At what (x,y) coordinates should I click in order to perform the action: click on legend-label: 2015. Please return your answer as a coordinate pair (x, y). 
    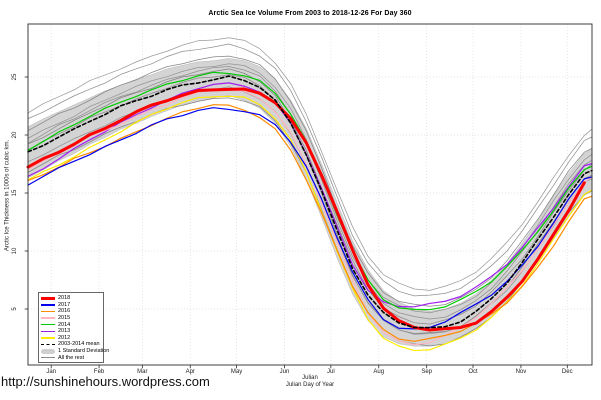
    Looking at the image, I should click on (64, 318).